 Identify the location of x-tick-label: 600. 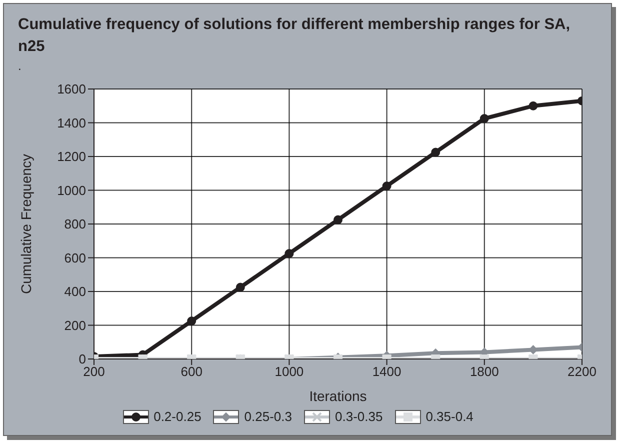
(191, 372).